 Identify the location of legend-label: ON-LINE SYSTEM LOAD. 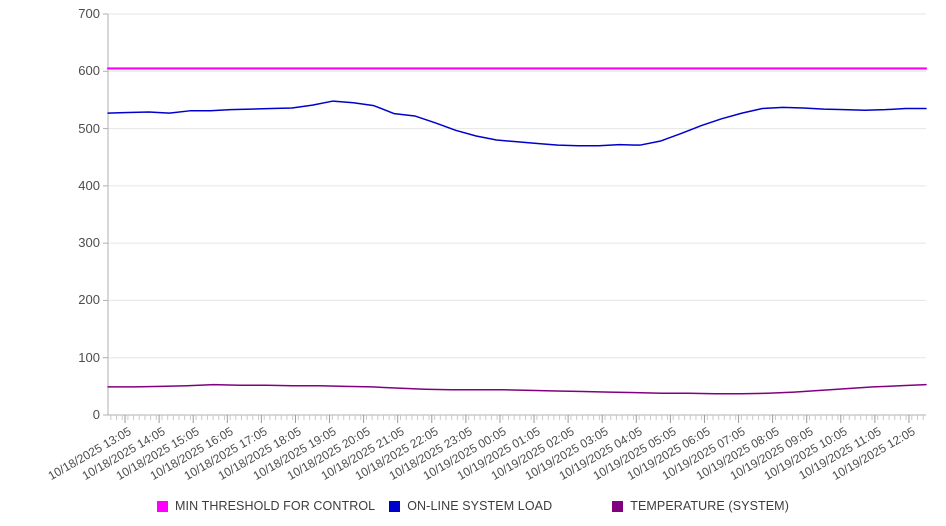
(480, 506).